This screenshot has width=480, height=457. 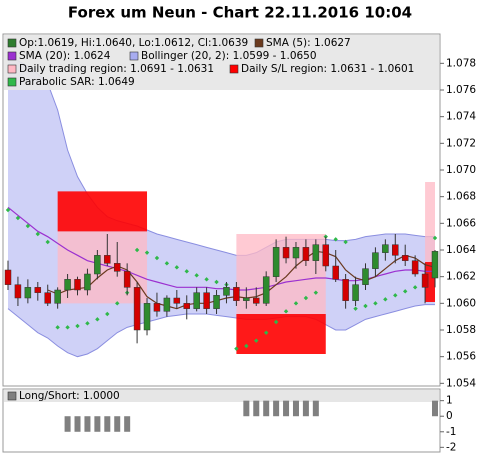 What do you see at coordinates (461, 63) in the screenshot?
I see `y-tick-label: 1.078` at bounding box center [461, 63].